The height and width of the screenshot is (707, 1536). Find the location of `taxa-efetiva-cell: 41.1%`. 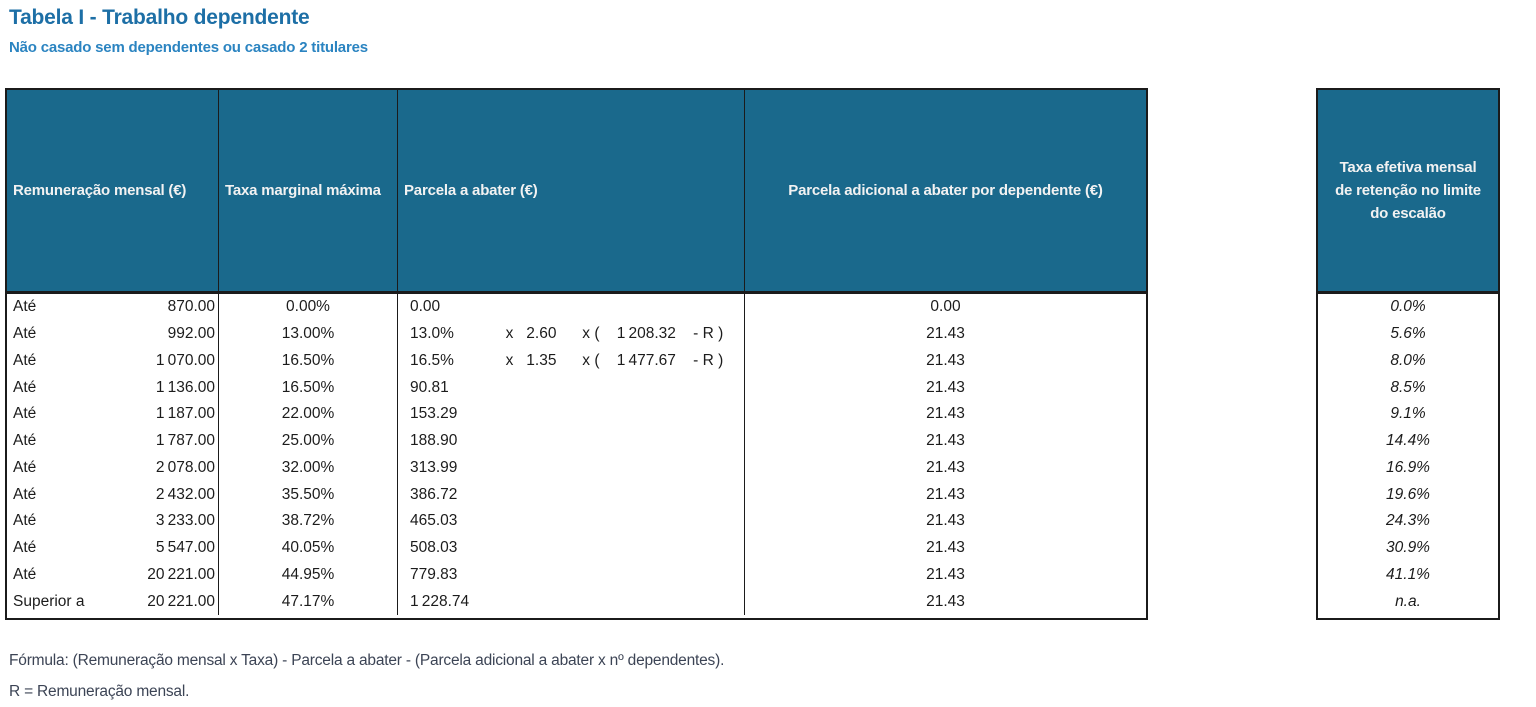

taxa-efetiva-cell: 41.1% is located at coordinates (1408, 574).